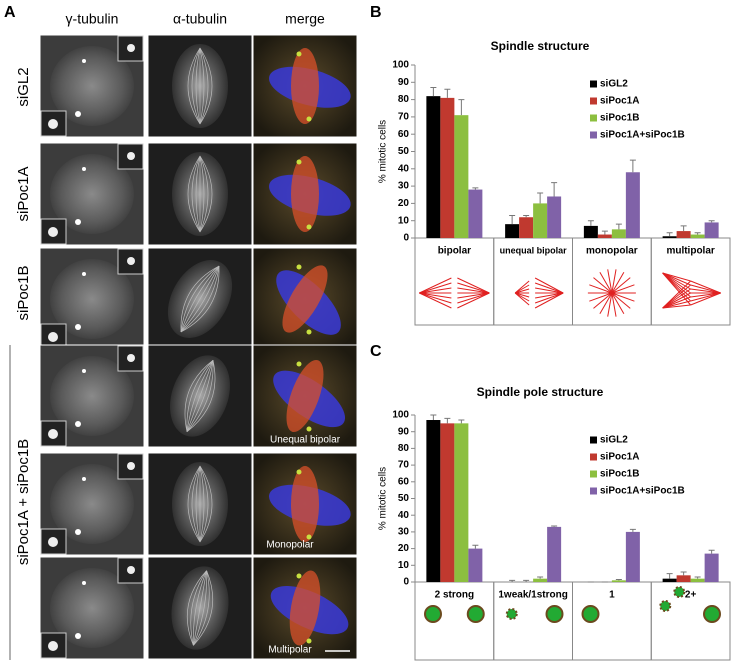  Describe the element at coordinates (406, 238) in the screenshot. I see `y-tick-label: 0` at that location.